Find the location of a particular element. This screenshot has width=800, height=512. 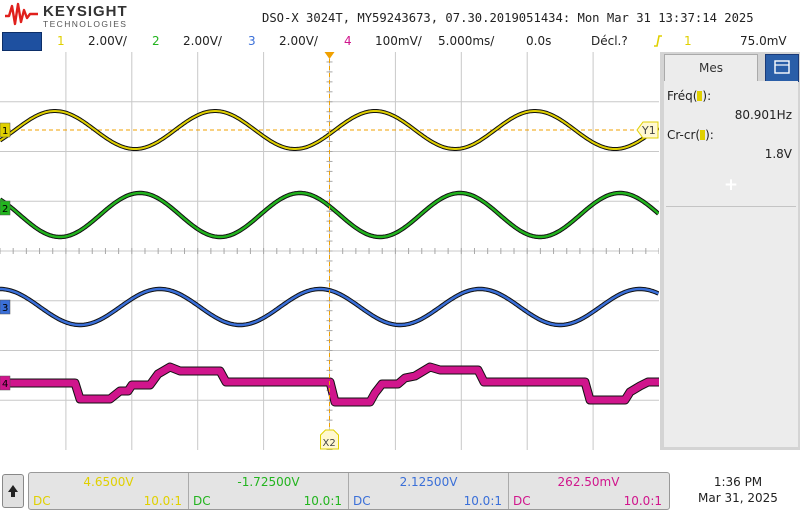

clock: 1:36 PM Mar 31, 2025 is located at coordinates (738, 490).